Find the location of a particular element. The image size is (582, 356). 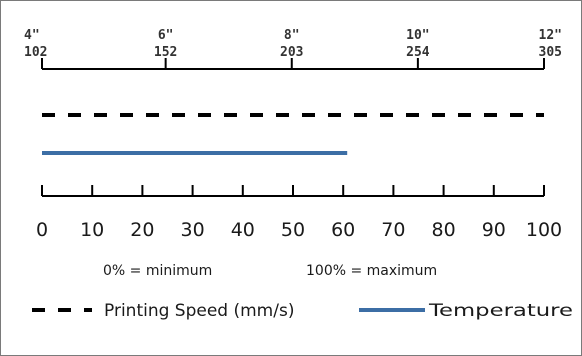

top-tick-label-mm: 254 is located at coordinates (418, 52).